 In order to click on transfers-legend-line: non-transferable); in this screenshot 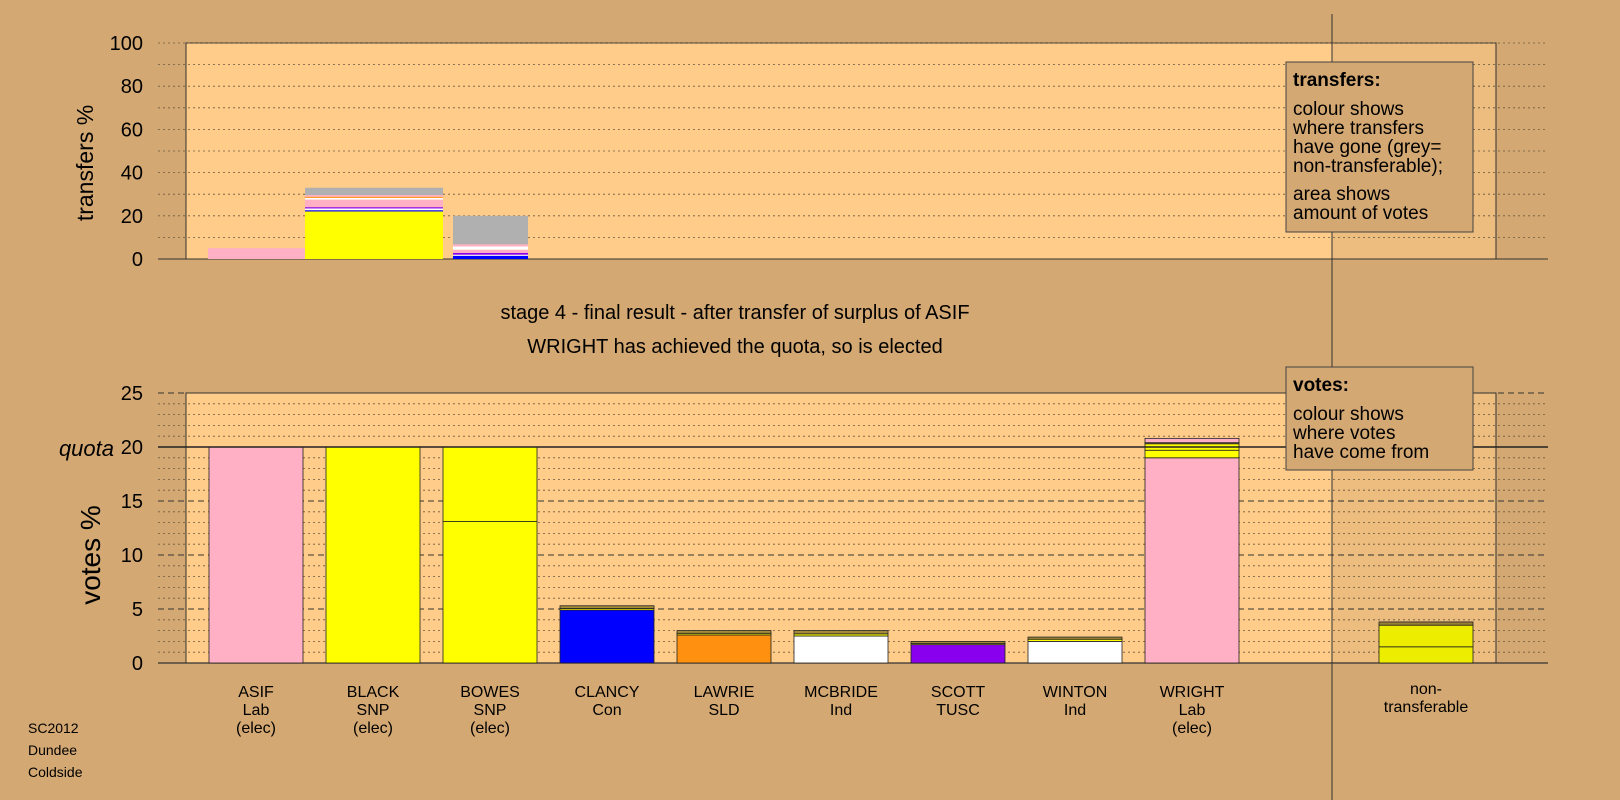, I will do `click(1368, 166)`.